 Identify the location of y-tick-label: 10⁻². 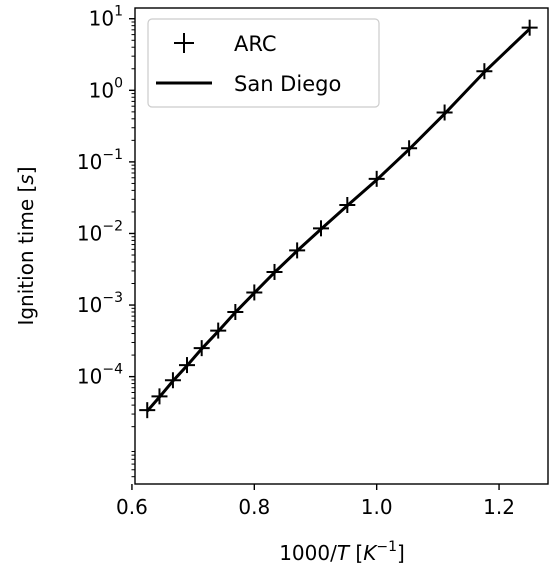
(100, 231).